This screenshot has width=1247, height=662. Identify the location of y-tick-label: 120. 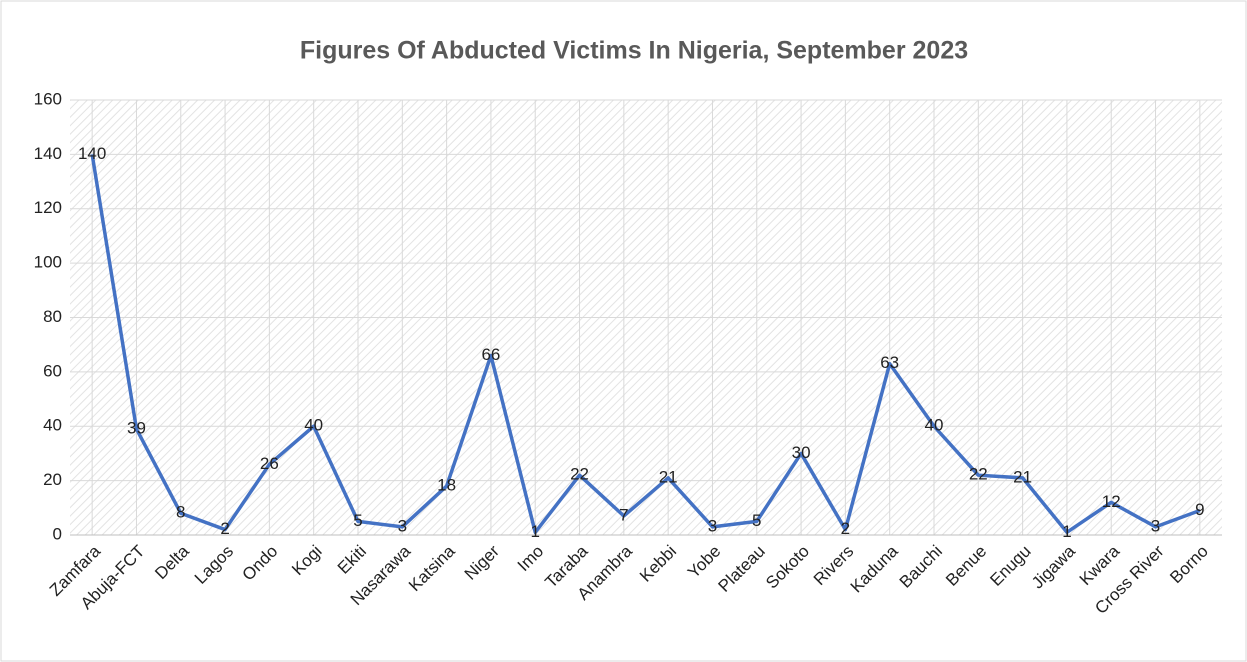
(48, 207).